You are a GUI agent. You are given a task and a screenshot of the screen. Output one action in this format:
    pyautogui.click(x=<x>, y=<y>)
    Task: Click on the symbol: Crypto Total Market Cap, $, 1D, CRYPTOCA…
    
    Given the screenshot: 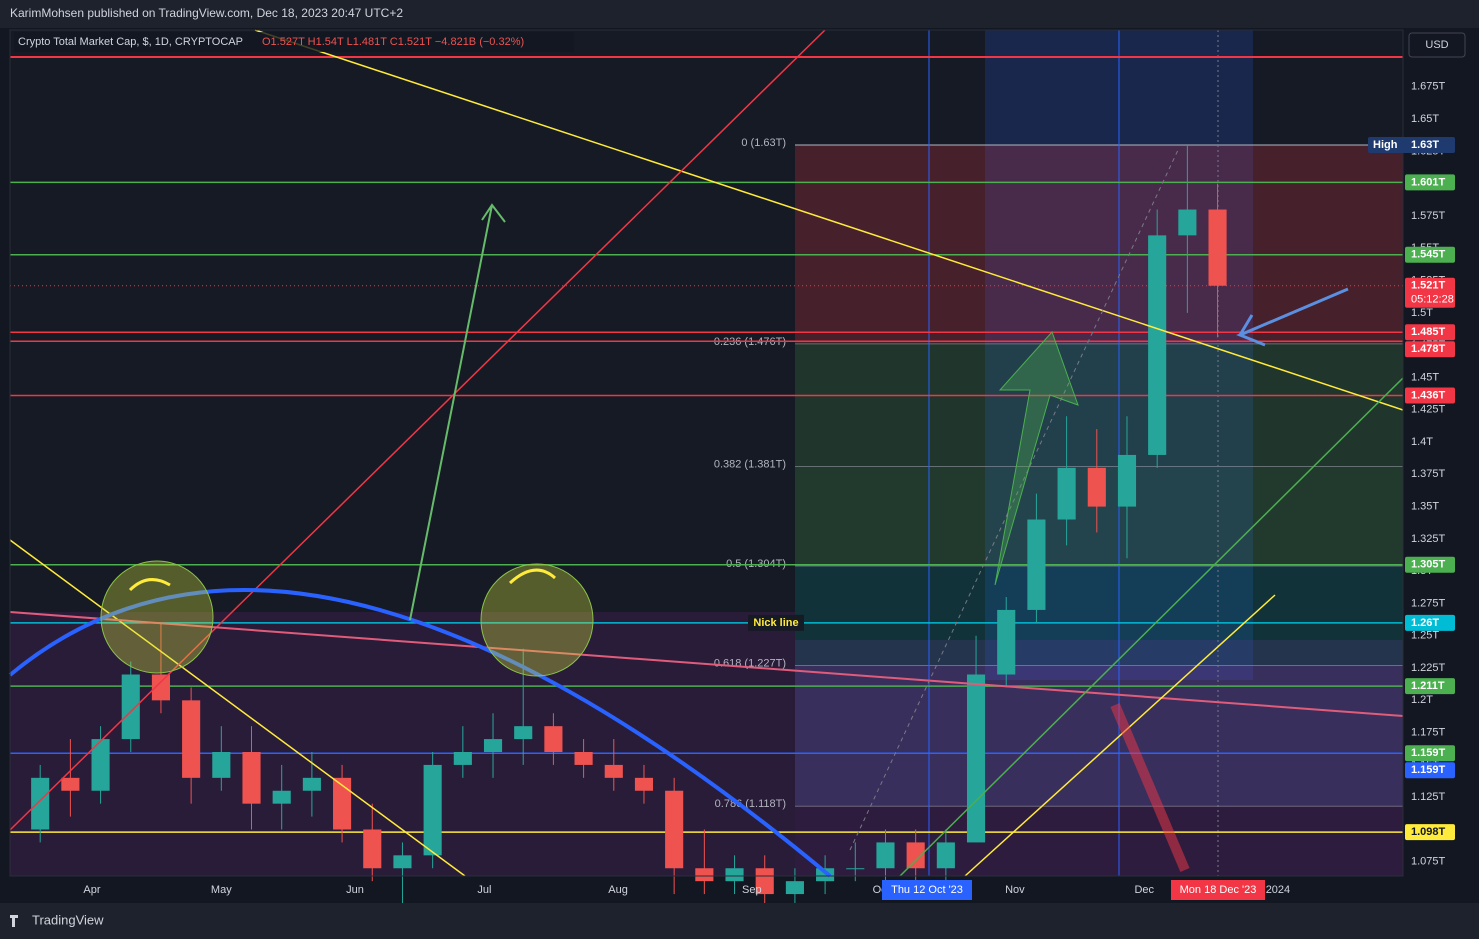 What is the action you would take?
    pyautogui.click(x=130, y=42)
    